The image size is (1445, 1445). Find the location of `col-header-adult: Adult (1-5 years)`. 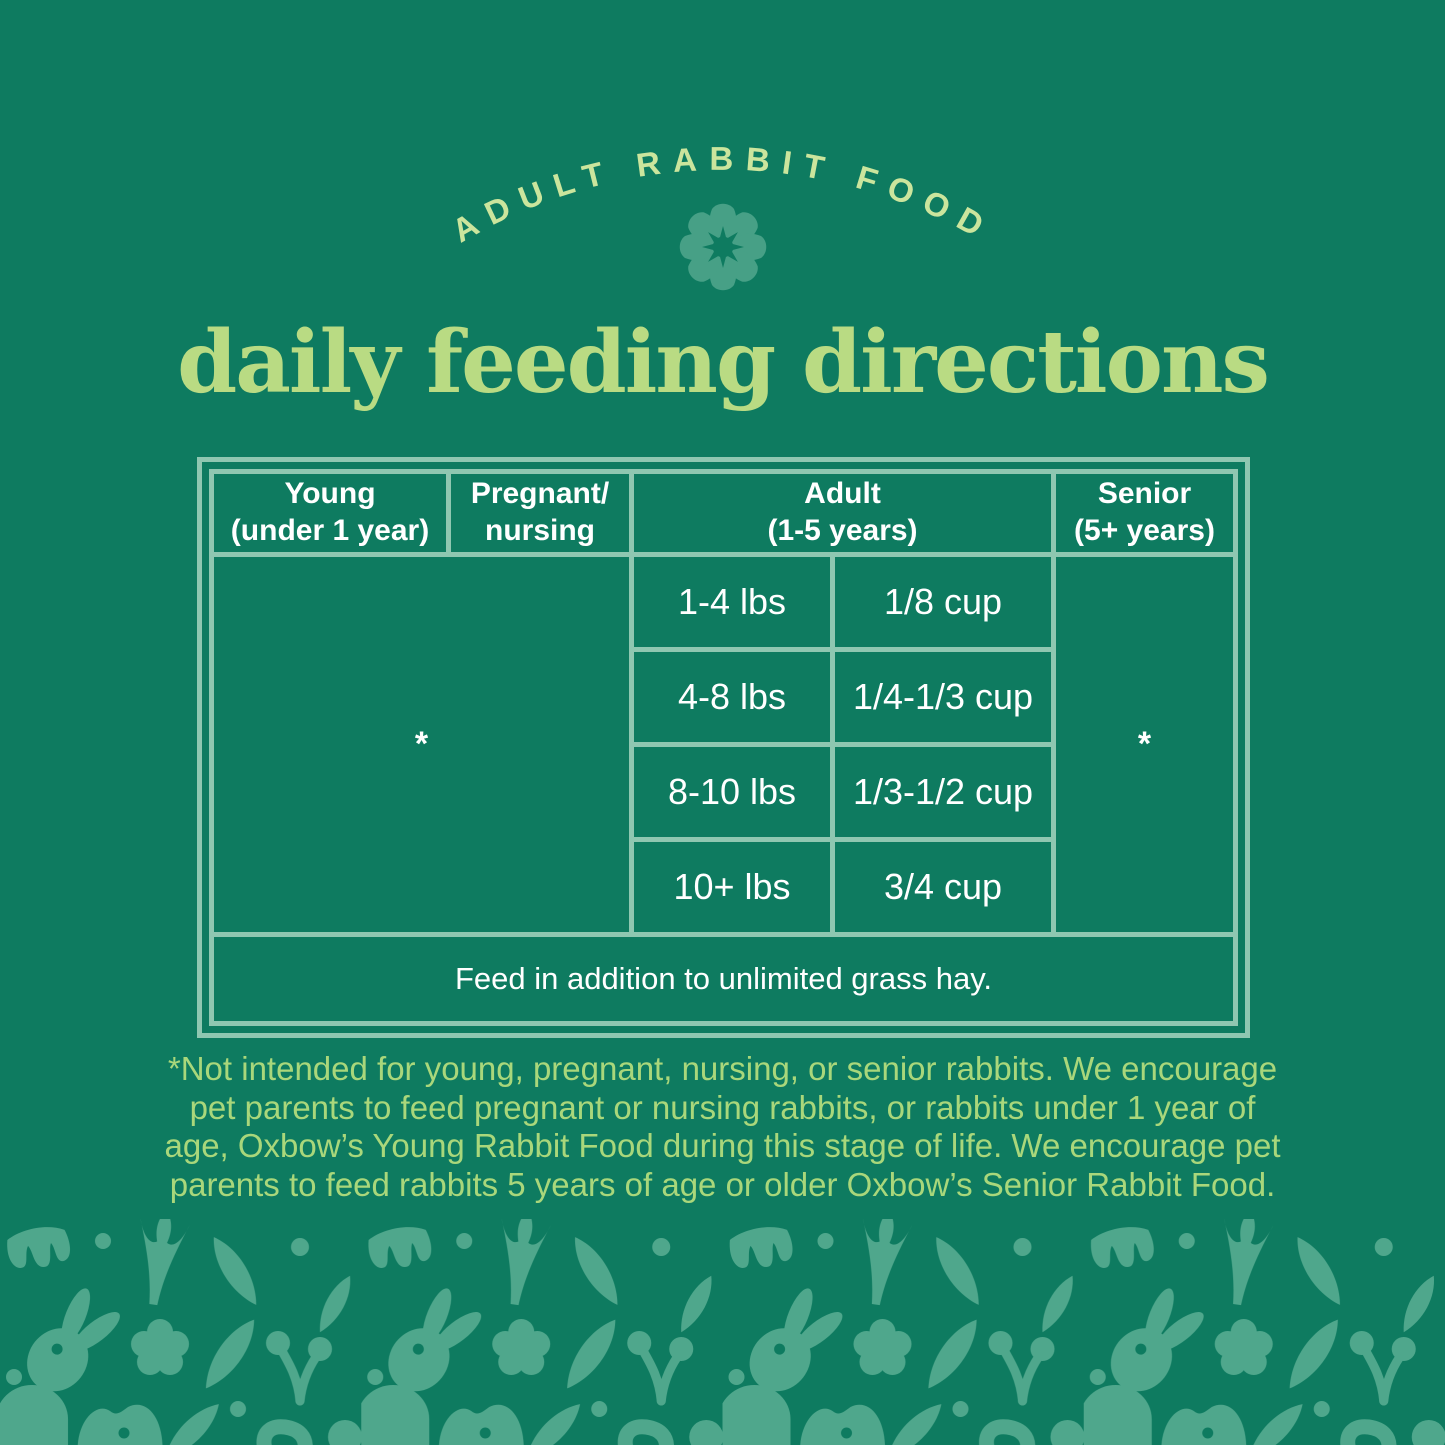

col-header-adult: Adult (1-5 years) is located at coordinates (842, 513).